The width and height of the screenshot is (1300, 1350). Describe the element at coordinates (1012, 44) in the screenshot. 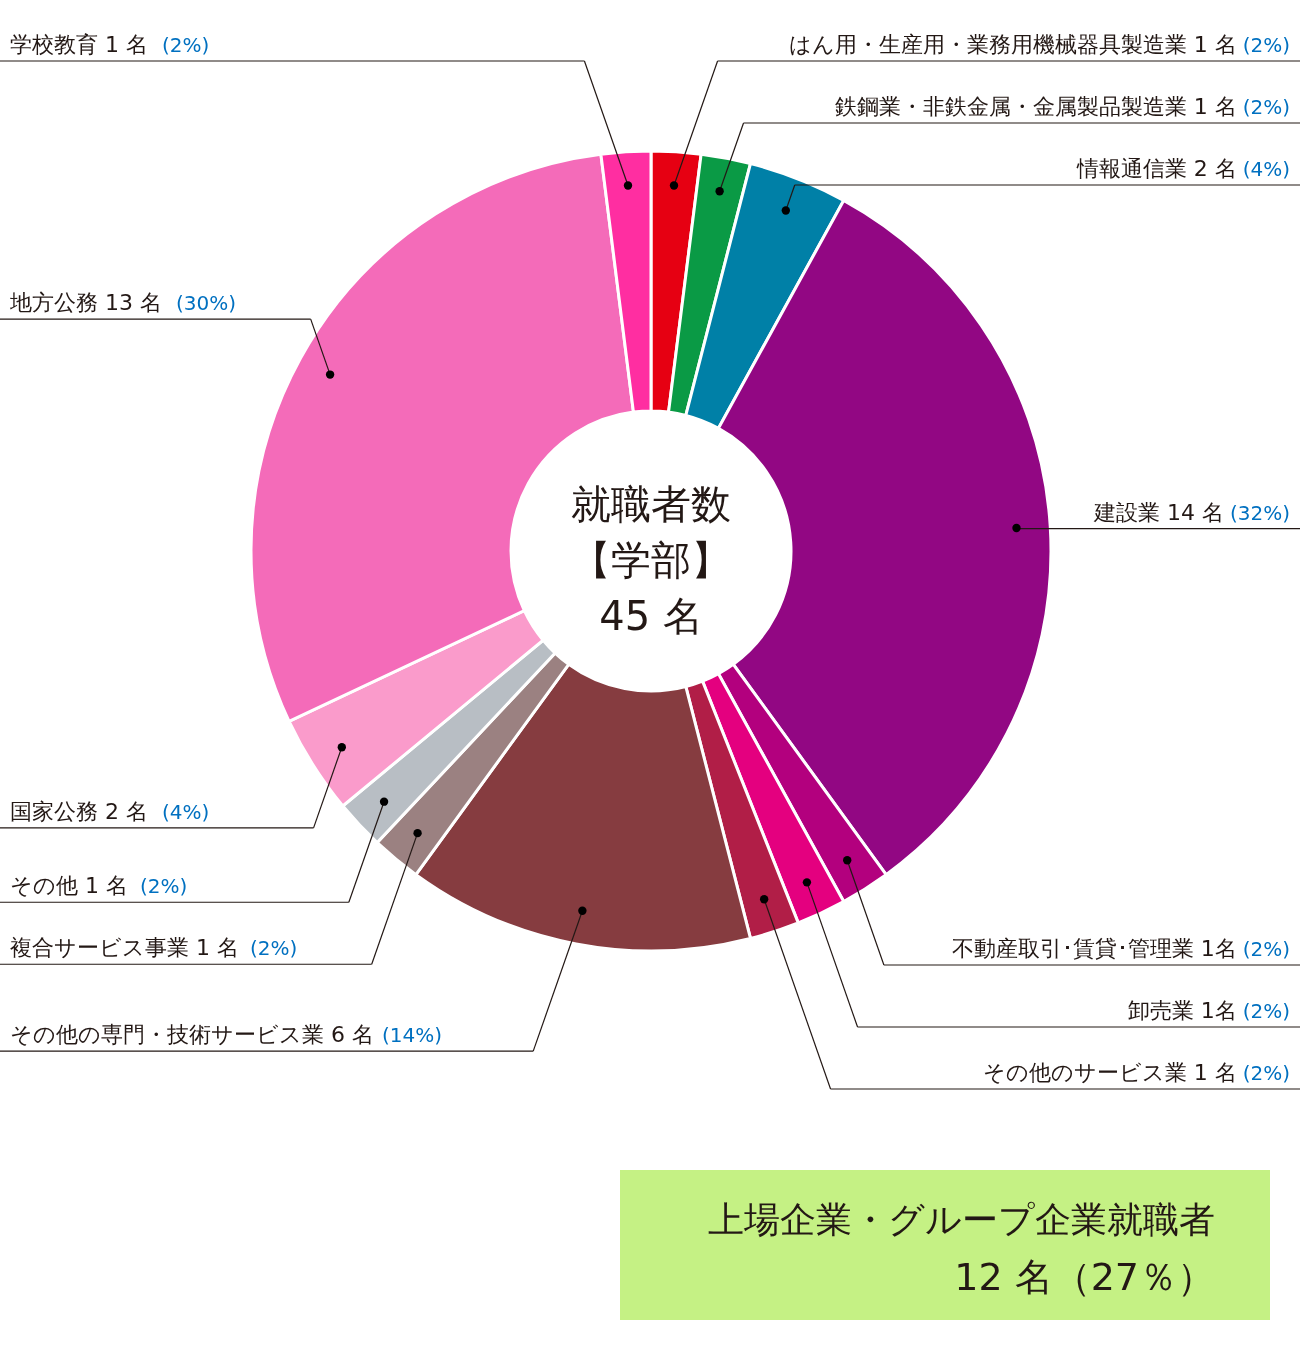

I see `category-label: はん用・生産用・業務用機械器具製造業 1 名` at that location.